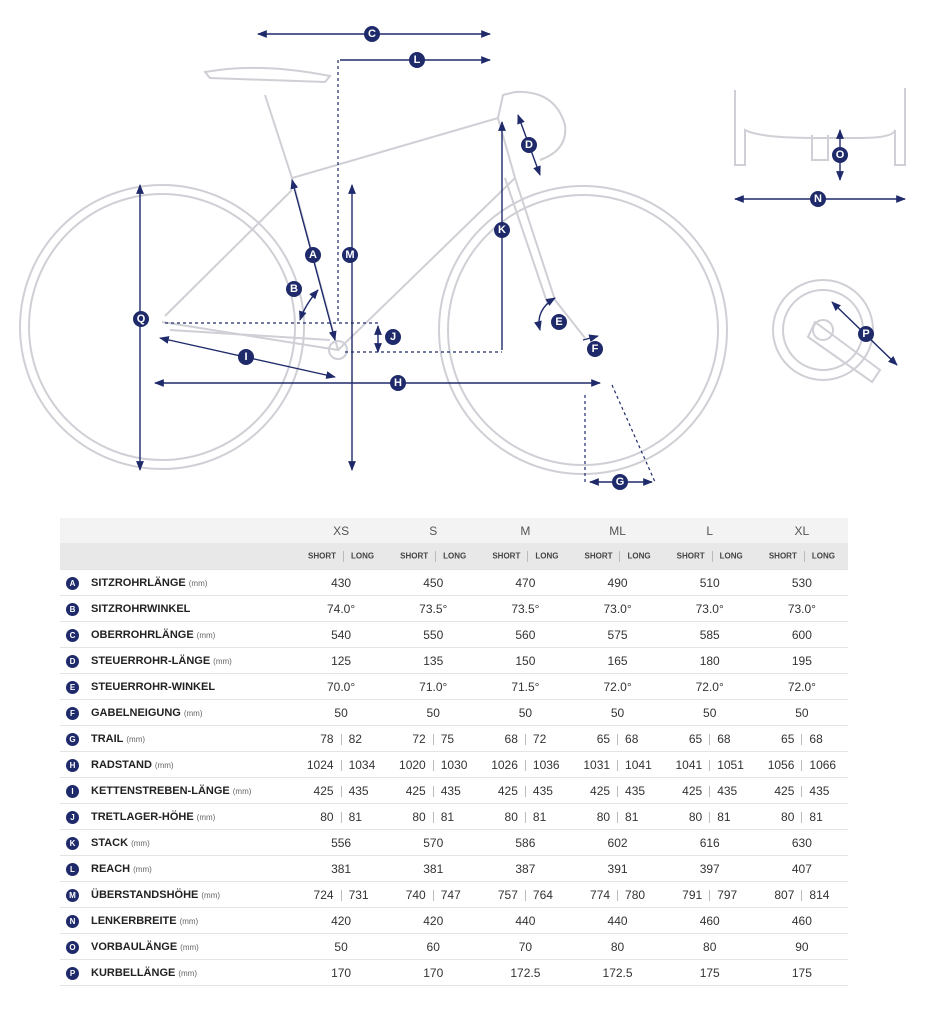 The image size is (936, 1028). What do you see at coordinates (177, 842) in the screenshot?
I see `row-label: K STACK (mm)` at bounding box center [177, 842].